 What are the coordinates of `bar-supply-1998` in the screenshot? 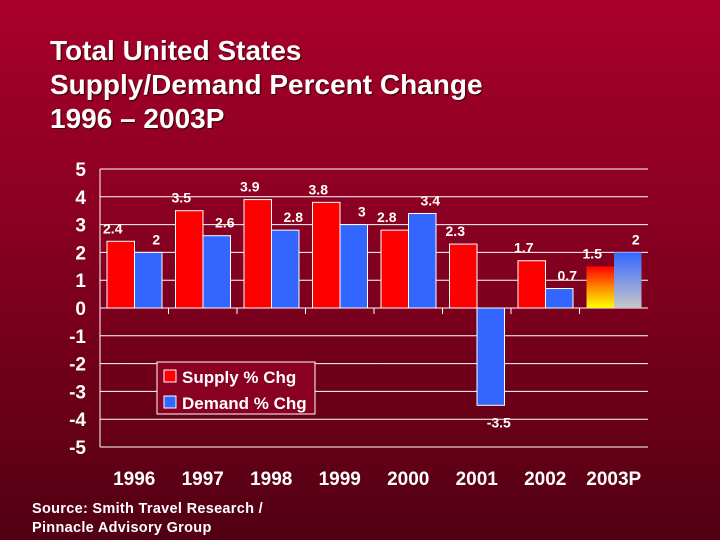 It's located at (257, 254).